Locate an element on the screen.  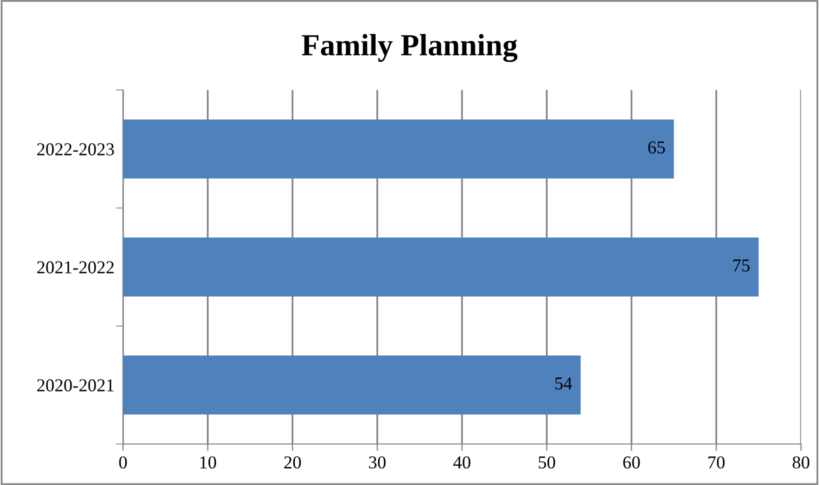
data-label: 54 is located at coordinates (563, 383).